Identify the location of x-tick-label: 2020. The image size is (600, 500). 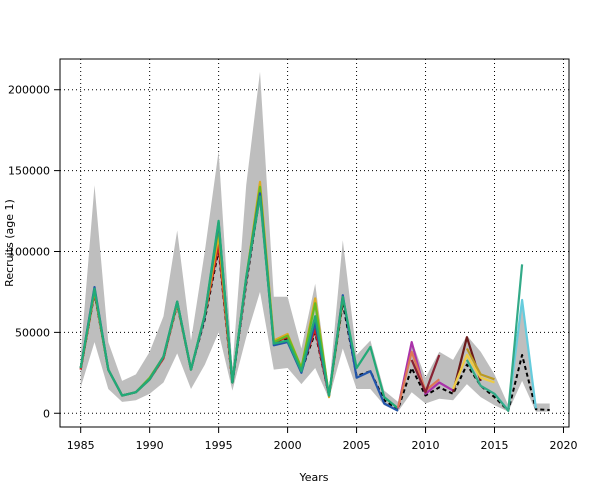
(563, 445).